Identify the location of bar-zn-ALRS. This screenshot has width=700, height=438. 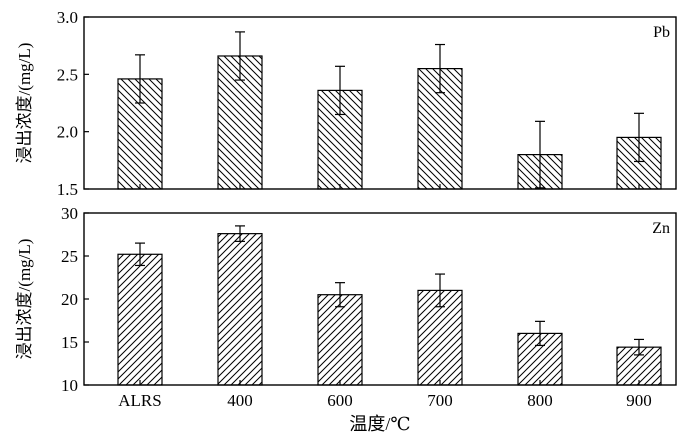
(140, 319).